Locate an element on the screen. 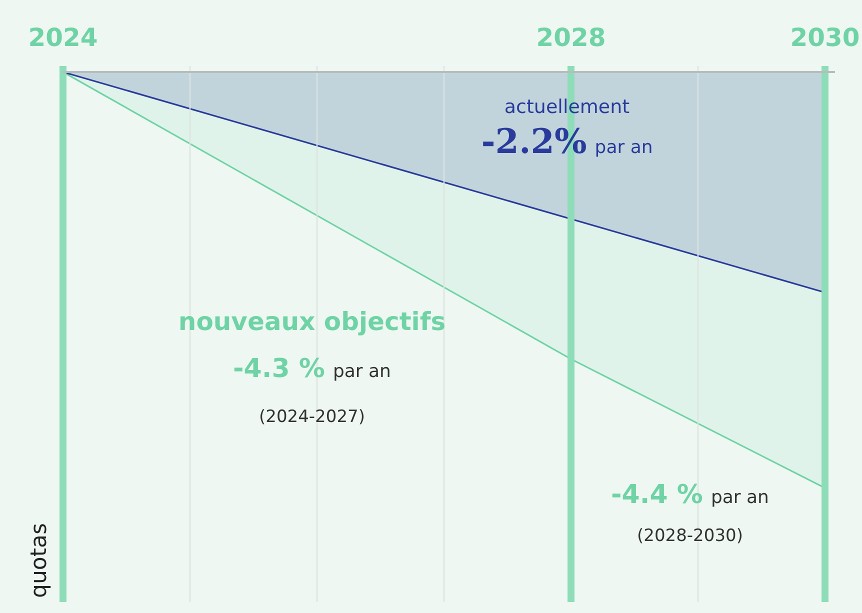 The height and width of the screenshot is (613, 862). annotation: -2.2% par an is located at coordinates (567, 142).